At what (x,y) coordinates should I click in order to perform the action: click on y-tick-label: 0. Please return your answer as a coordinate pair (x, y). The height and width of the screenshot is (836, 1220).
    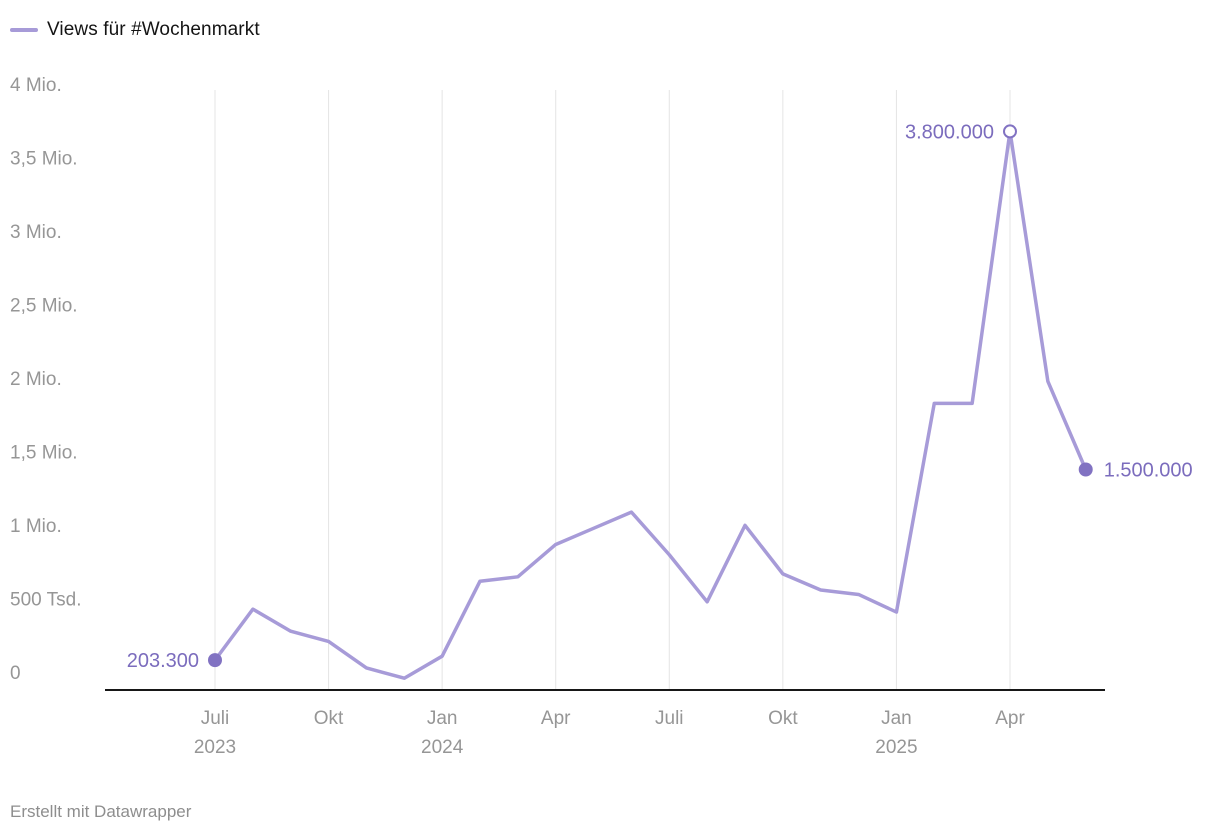
    Looking at the image, I should click on (15, 673).